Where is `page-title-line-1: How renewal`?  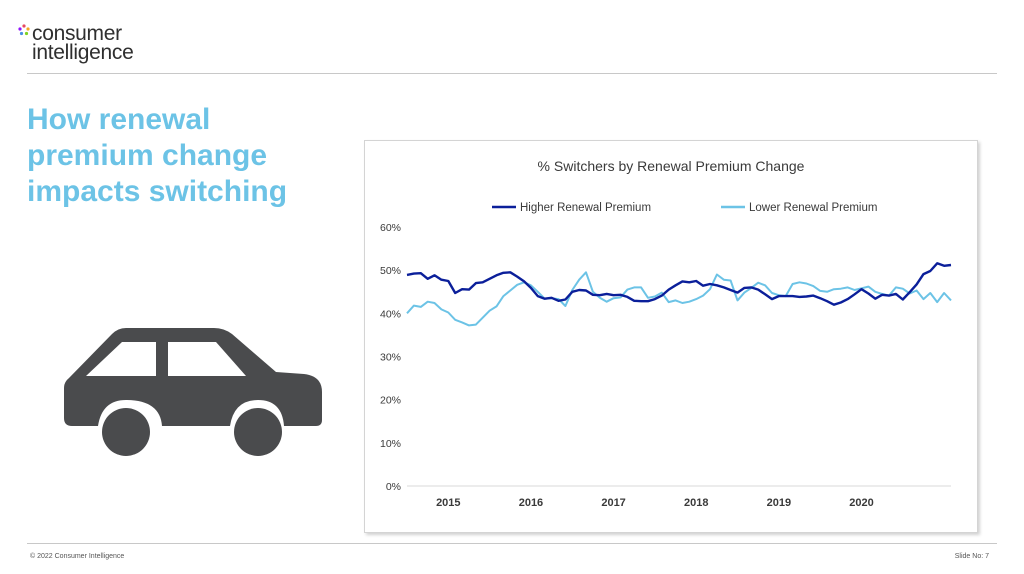 page-title-line-1: How renewal is located at coordinates (119, 119).